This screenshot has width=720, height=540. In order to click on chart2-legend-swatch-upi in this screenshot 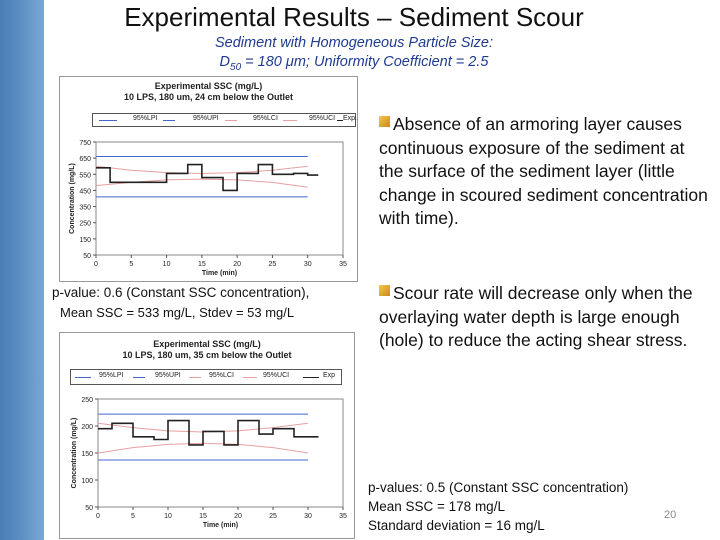, I will do `click(139, 377)`.